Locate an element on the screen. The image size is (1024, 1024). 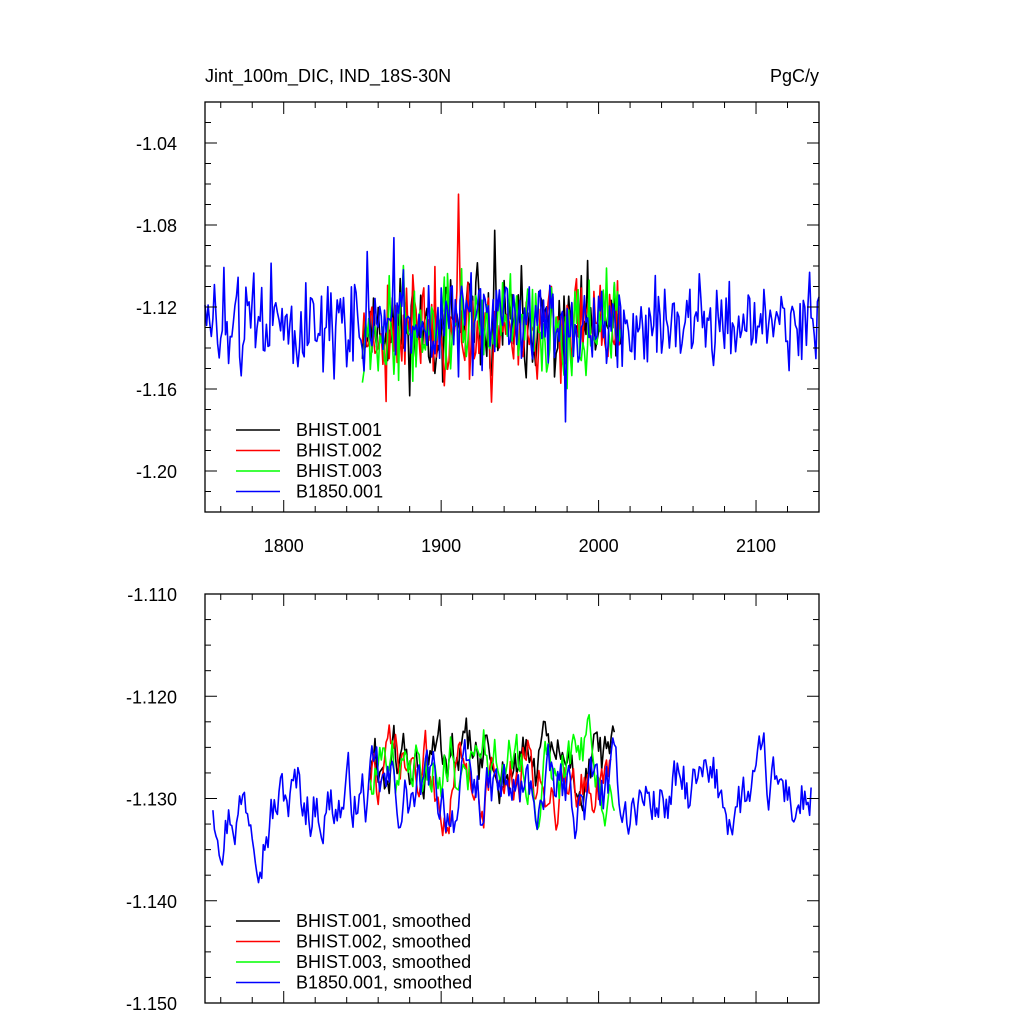
y-tick-label: -1.04 is located at coordinates (156, 144).